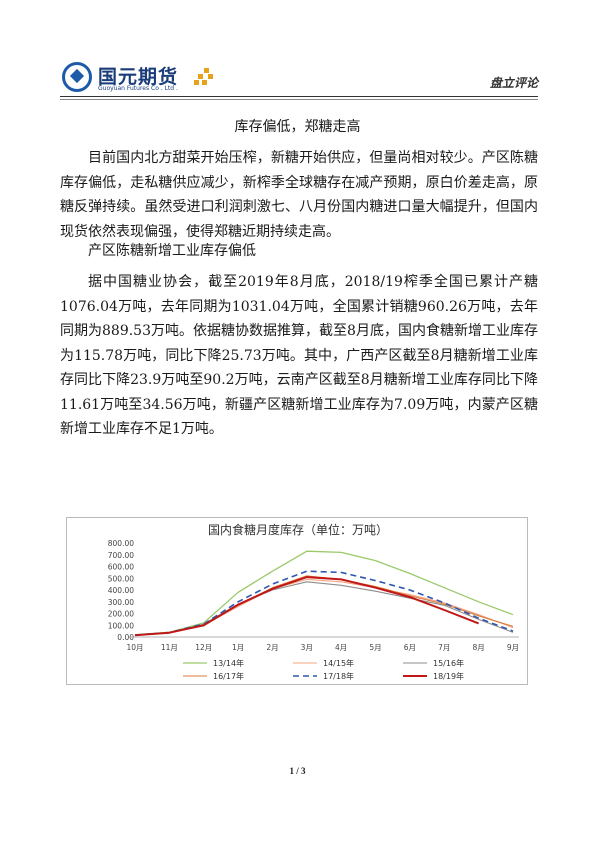  What do you see at coordinates (121, 625) in the screenshot?
I see `y-tick-label: 100.00` at bounding box center [121, 625].